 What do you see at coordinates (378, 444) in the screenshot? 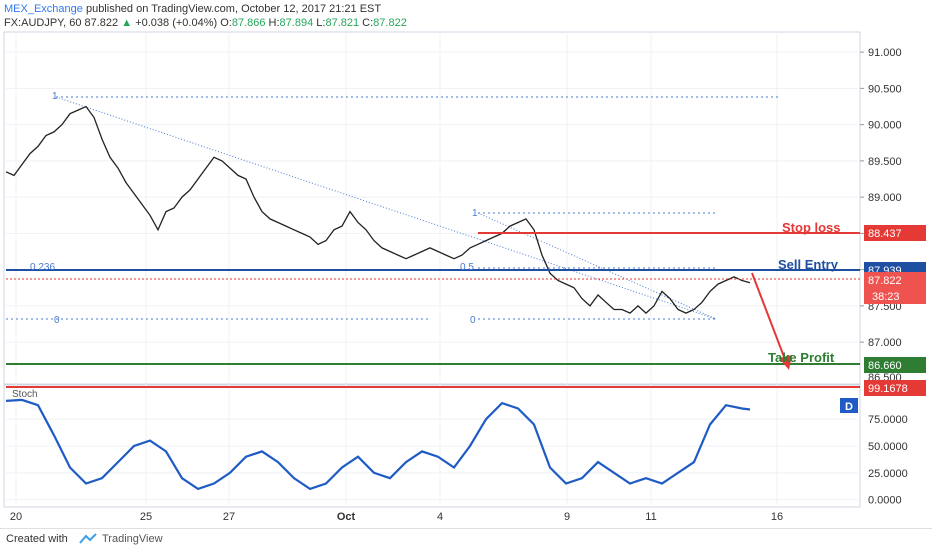
I see `stoch-series` at bounding box center [378, 444].